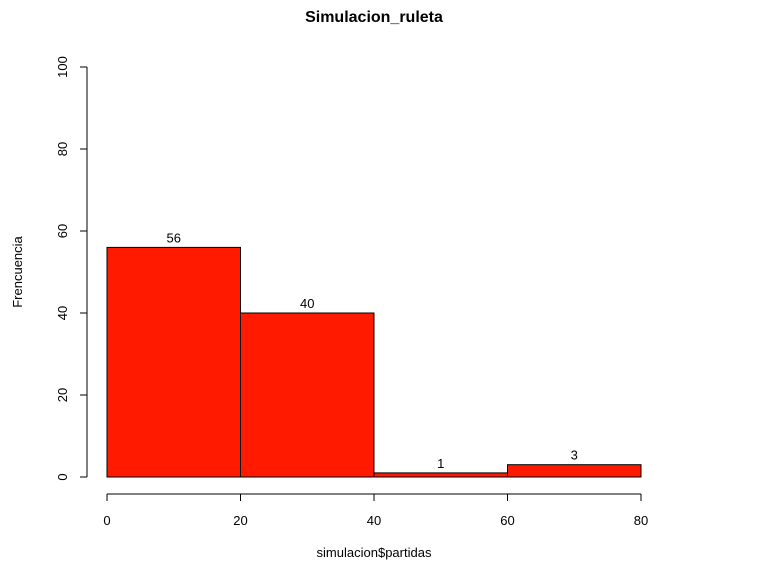 The height and width of the screenshot is (566, 765). I want to click on bar-count-label-0: 56, so click(174, 237).